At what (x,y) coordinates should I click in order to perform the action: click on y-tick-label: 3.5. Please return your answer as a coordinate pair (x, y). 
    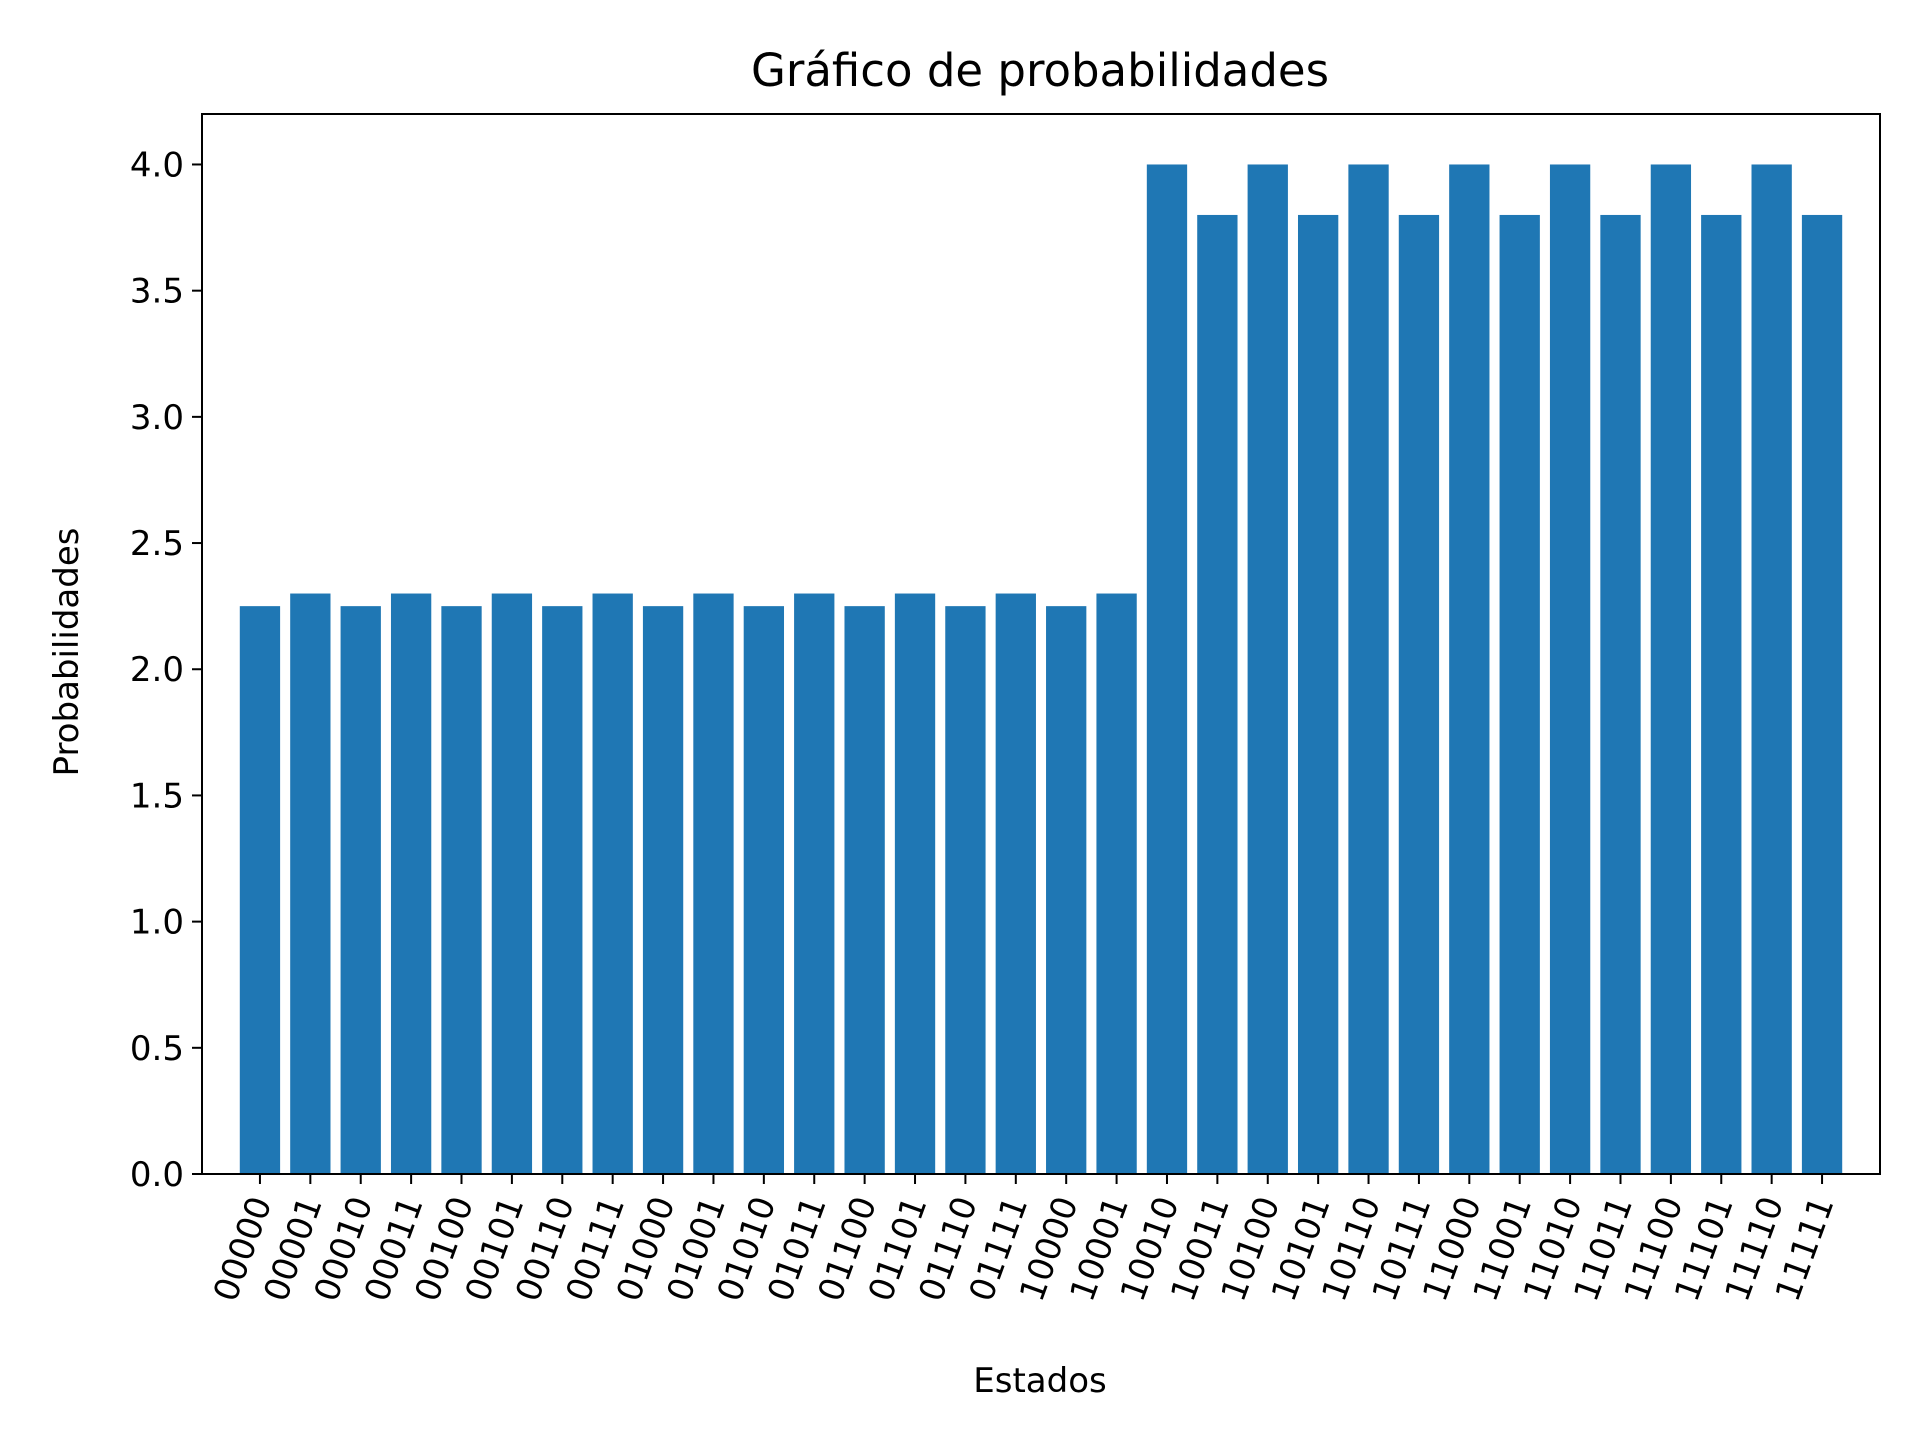
    Looking at the image, I should click on (157, 292).